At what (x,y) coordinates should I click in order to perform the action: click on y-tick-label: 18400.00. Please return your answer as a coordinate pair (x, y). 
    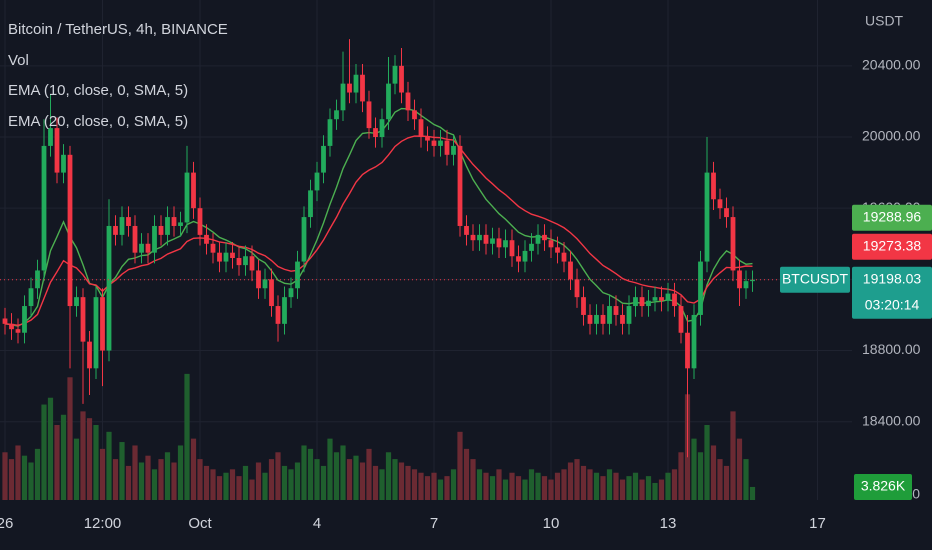
    Looking at the image, I should click on (891, 420).